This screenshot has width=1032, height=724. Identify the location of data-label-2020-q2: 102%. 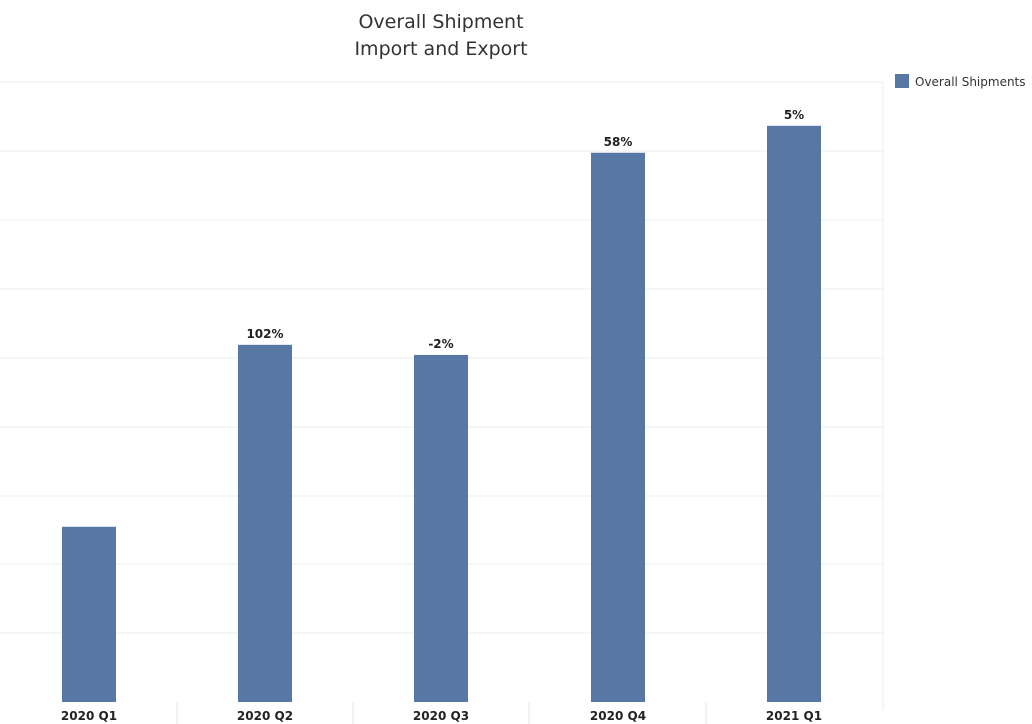
(264, 334).